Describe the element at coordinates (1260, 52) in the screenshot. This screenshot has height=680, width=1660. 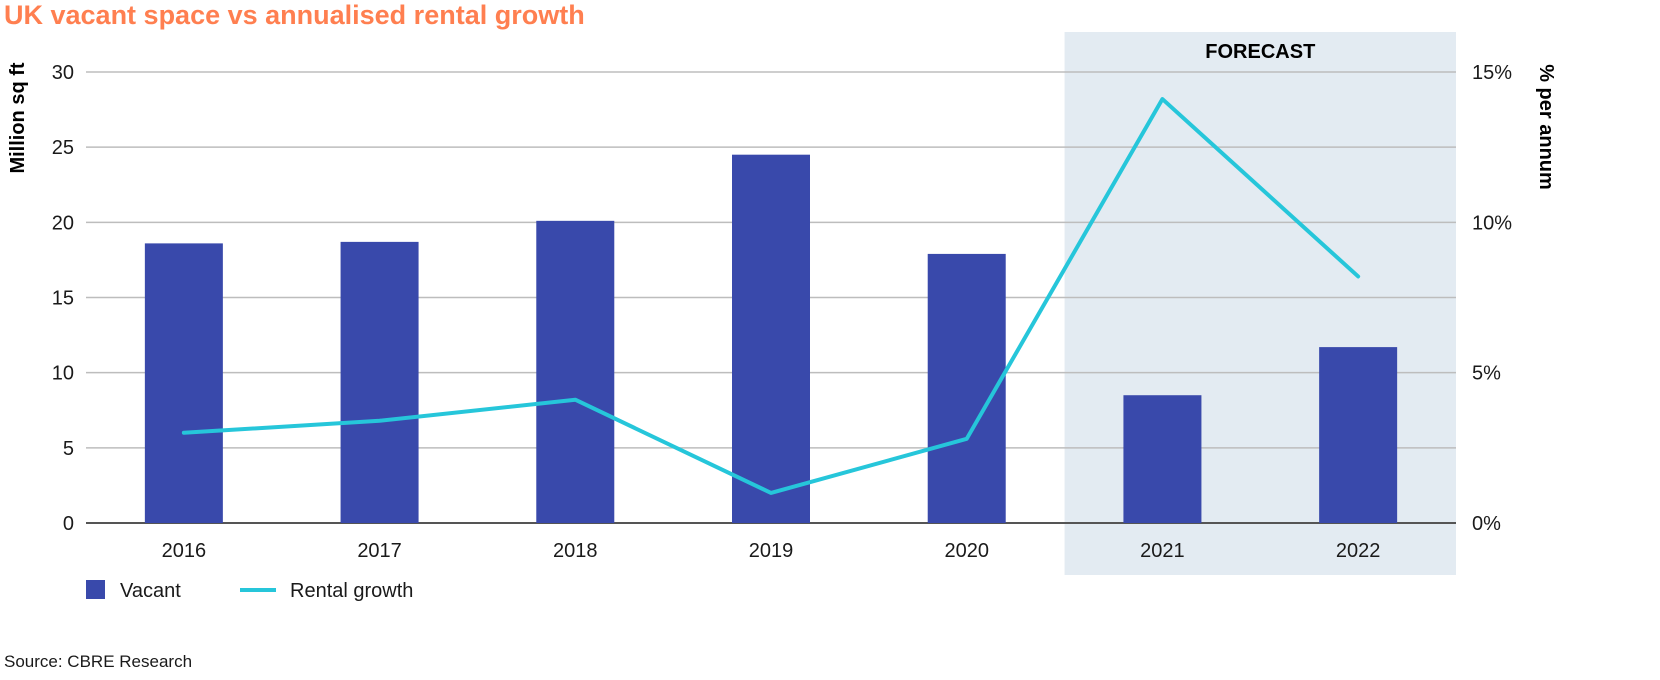
I see `forecast-label: FORECAST` at that location.